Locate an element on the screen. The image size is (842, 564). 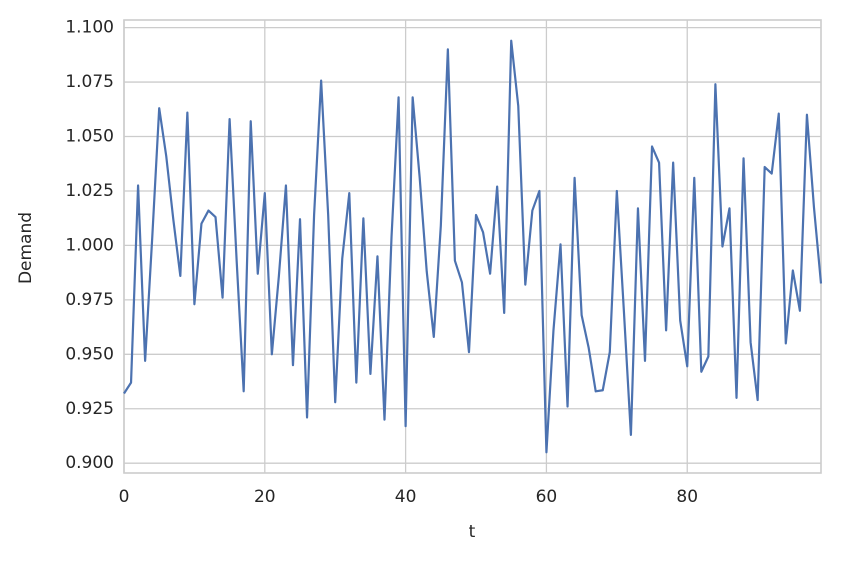
x-tick-label: 80 is located at coordinates (687, 497).